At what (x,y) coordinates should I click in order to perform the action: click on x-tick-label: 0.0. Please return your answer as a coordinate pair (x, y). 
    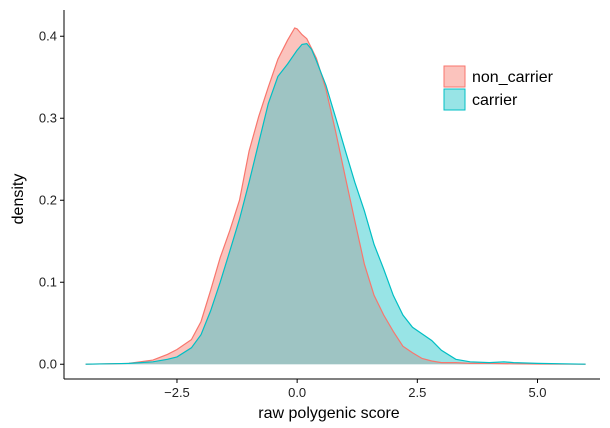
    Looking at the image, I should click on (297, 392).